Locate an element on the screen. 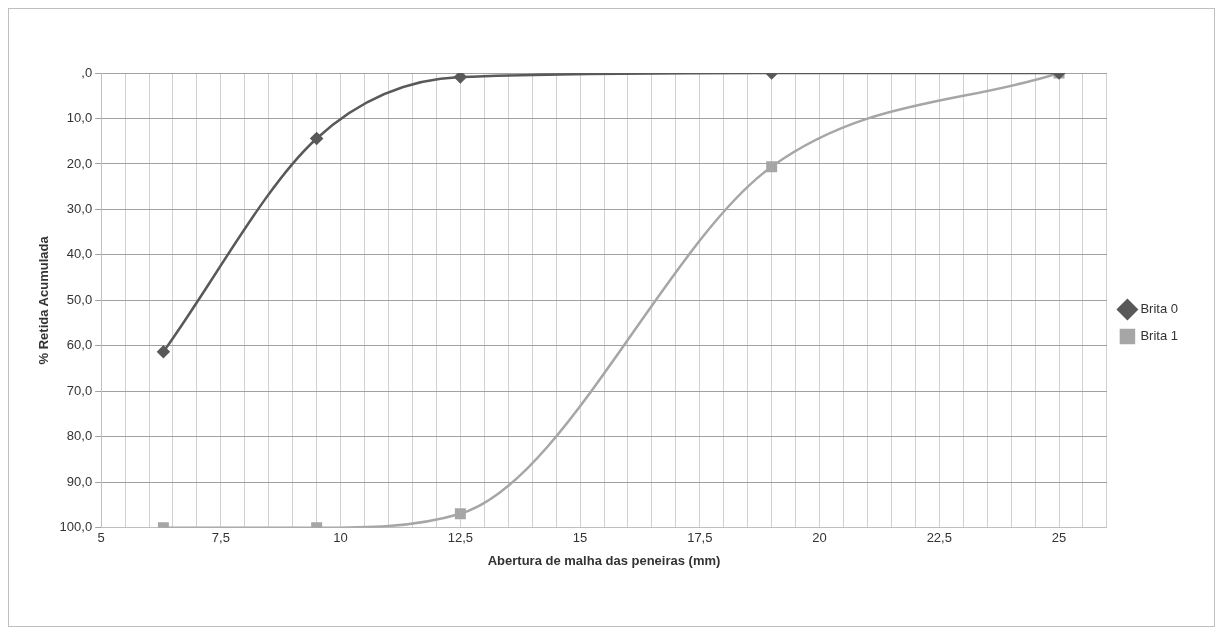 This screenshot has width=1225, height=637. y-tick-label: ,0 is located at coordinates (87, 72).